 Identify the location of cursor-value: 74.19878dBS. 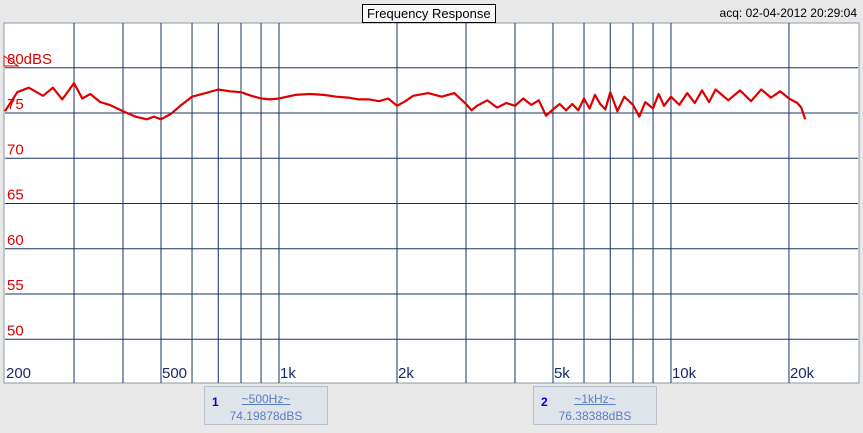
(266, 416).